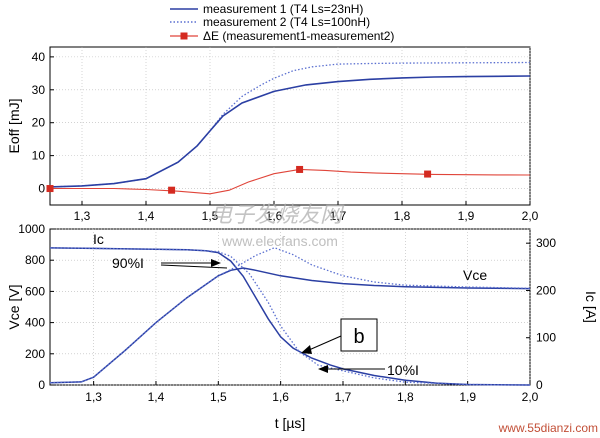  What do you see at coordinates (530, 397) in the screenshot?
I see `vce-ic-x-tick-label: 2,0` at bounding box center [530, 397].